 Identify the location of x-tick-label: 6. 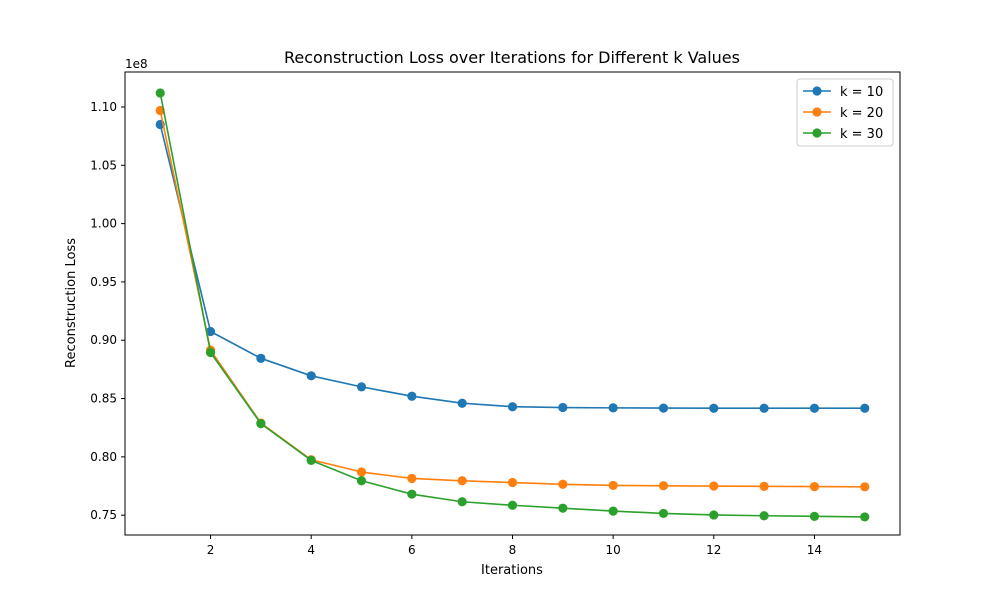
(412, 550).